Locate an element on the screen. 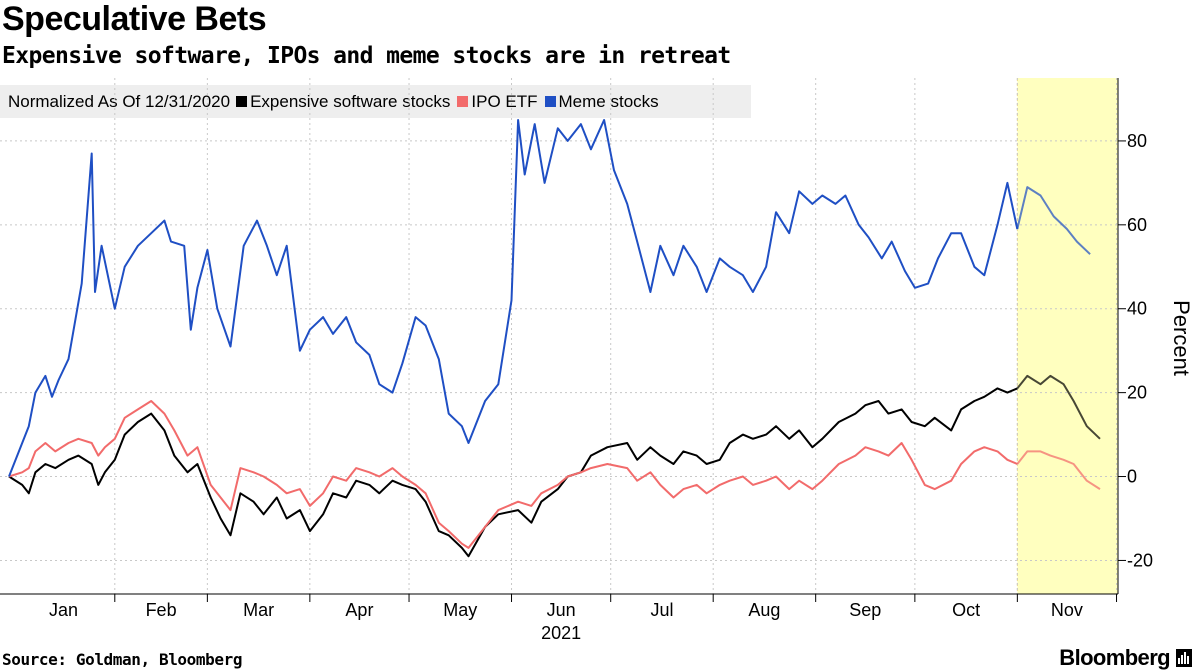  legend-swatch-software is located at coordinates (242, 101).